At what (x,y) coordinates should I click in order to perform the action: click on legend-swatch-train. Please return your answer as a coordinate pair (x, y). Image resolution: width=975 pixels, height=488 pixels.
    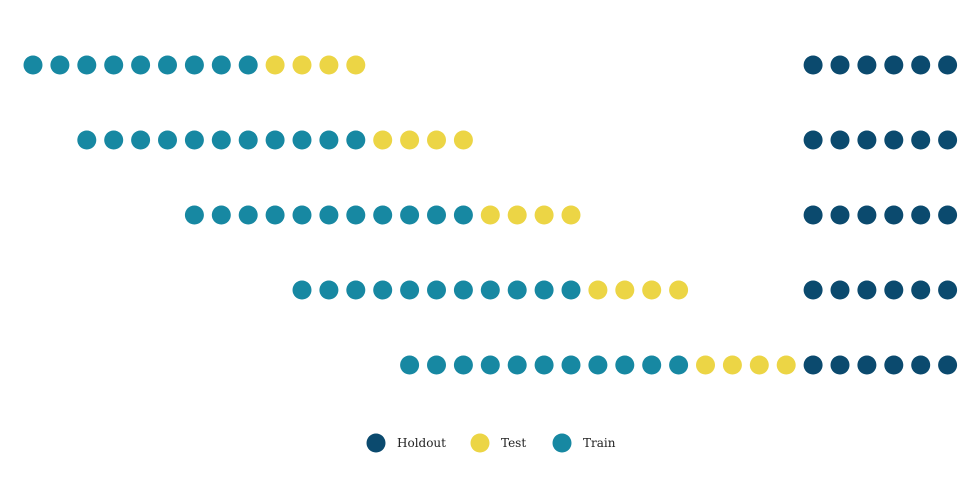
    Looking at the image, I should click on (562, 443).